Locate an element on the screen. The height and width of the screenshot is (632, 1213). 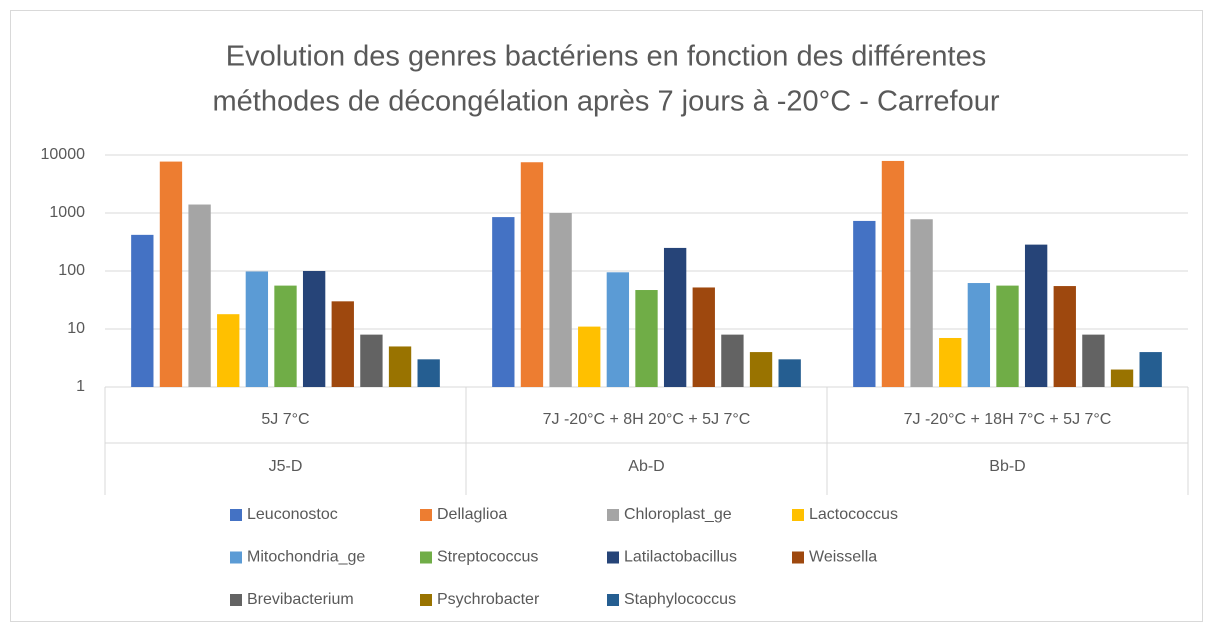
x-tick-label: 7J -20°C + 8H 20°C + 5J 7°C is located at coordinates (647, 419).